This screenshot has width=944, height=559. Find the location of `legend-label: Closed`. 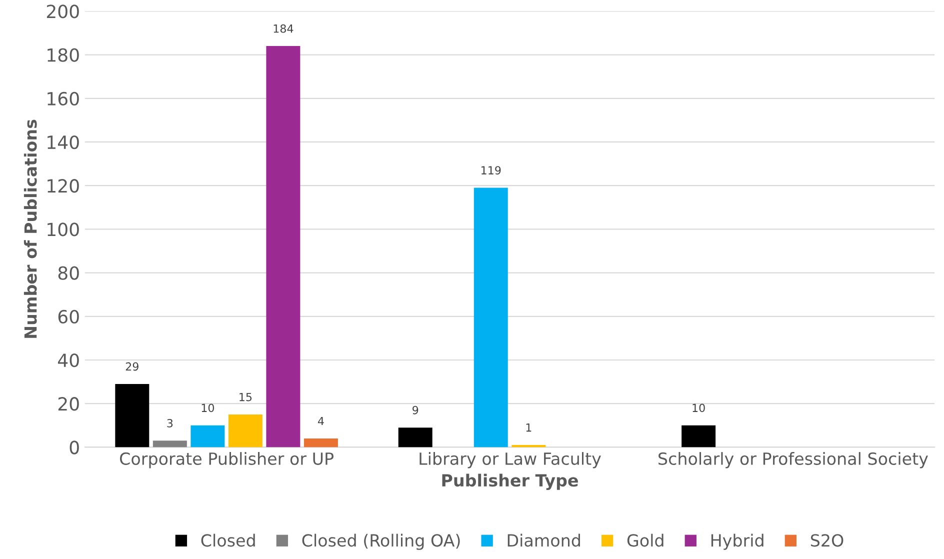

legend-label: Closed is located at coordinates (228, 540).